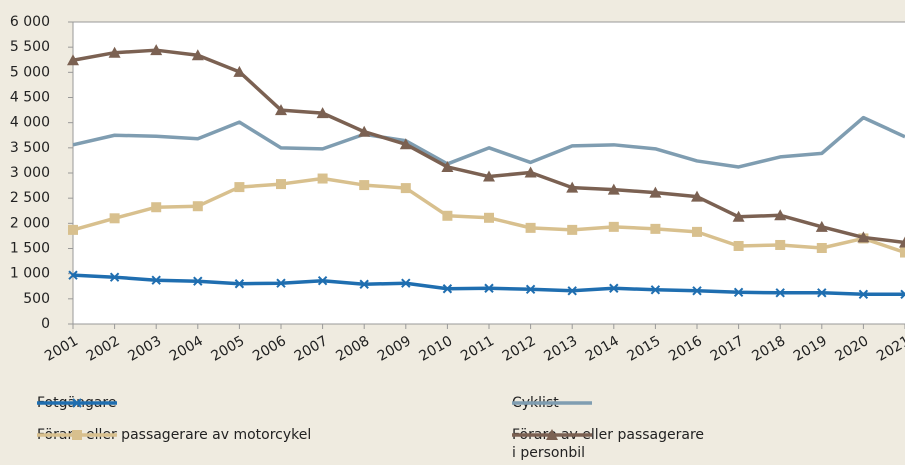 The image size is (905, 465). What do you see at coordinates (186, 349) in the screenshot?
I see `x-tick-label: 2004` at bounding box center [186, 349].